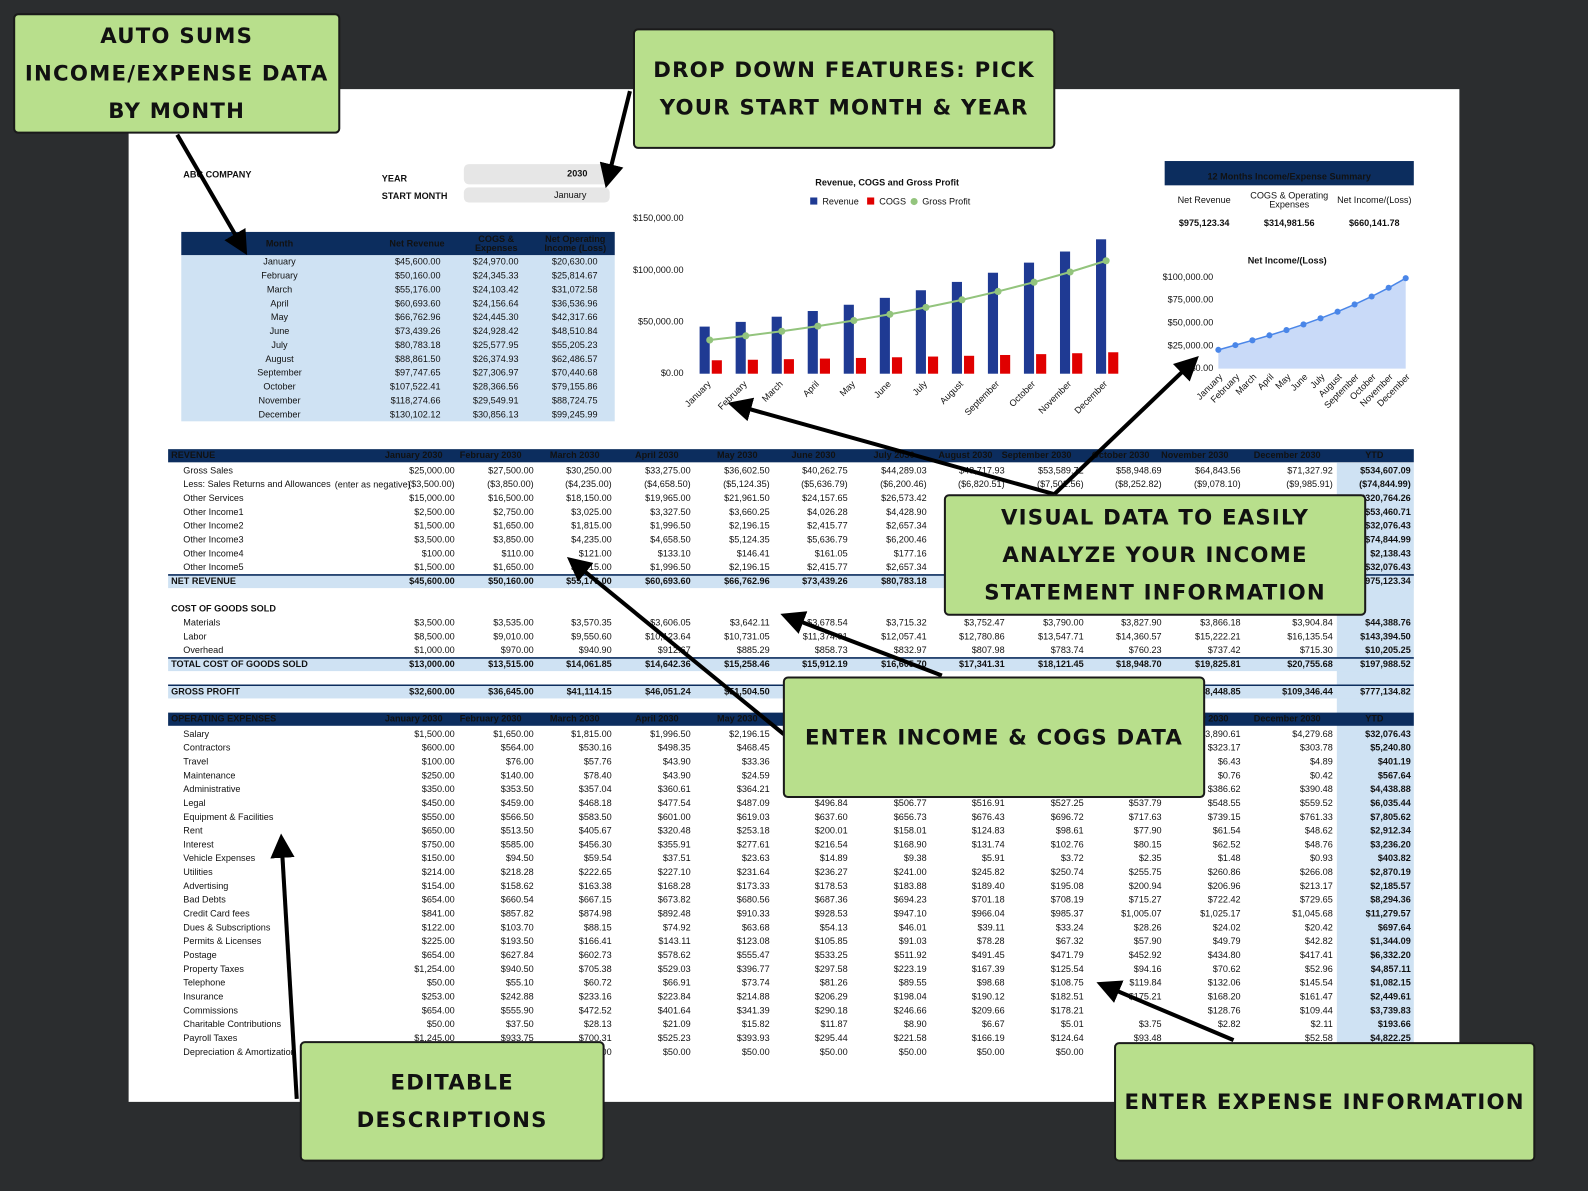 The height and width of the screenshot is (1191, 1588). What do you see at coordinates (213, 526) in the screenshot?
I see `row-label: Other Income2` at bounding box center [213, 526].